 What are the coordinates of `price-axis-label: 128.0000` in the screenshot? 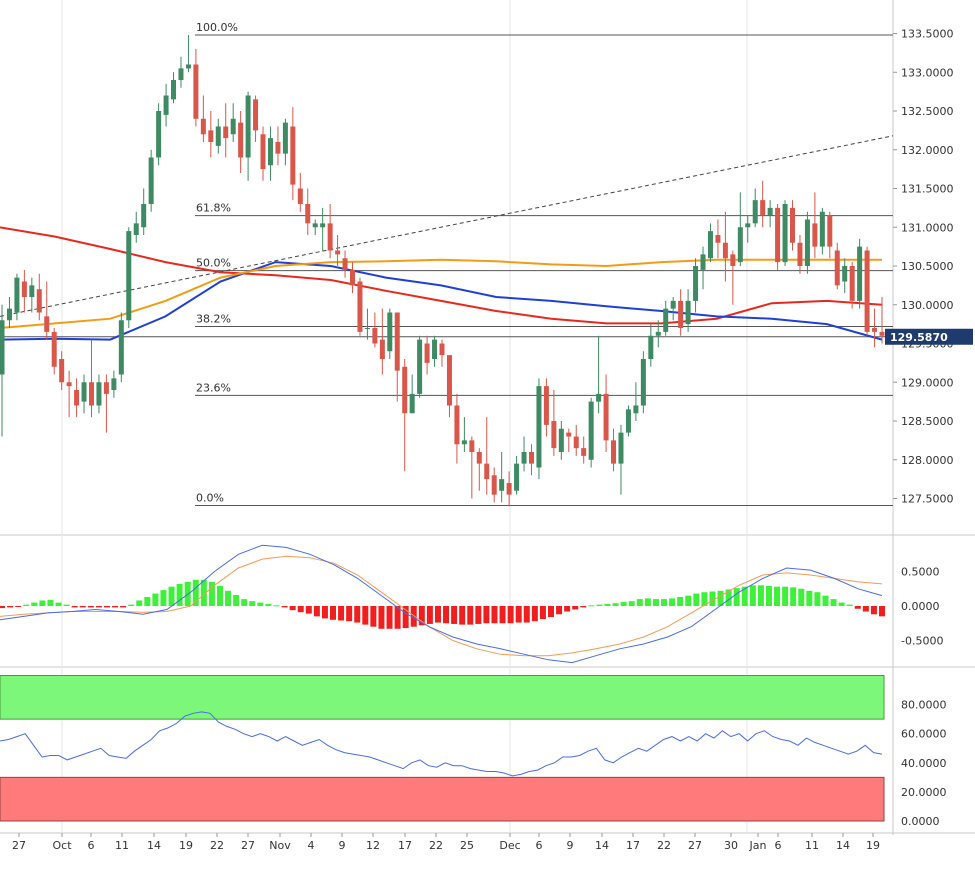 It's located at (927, 460).